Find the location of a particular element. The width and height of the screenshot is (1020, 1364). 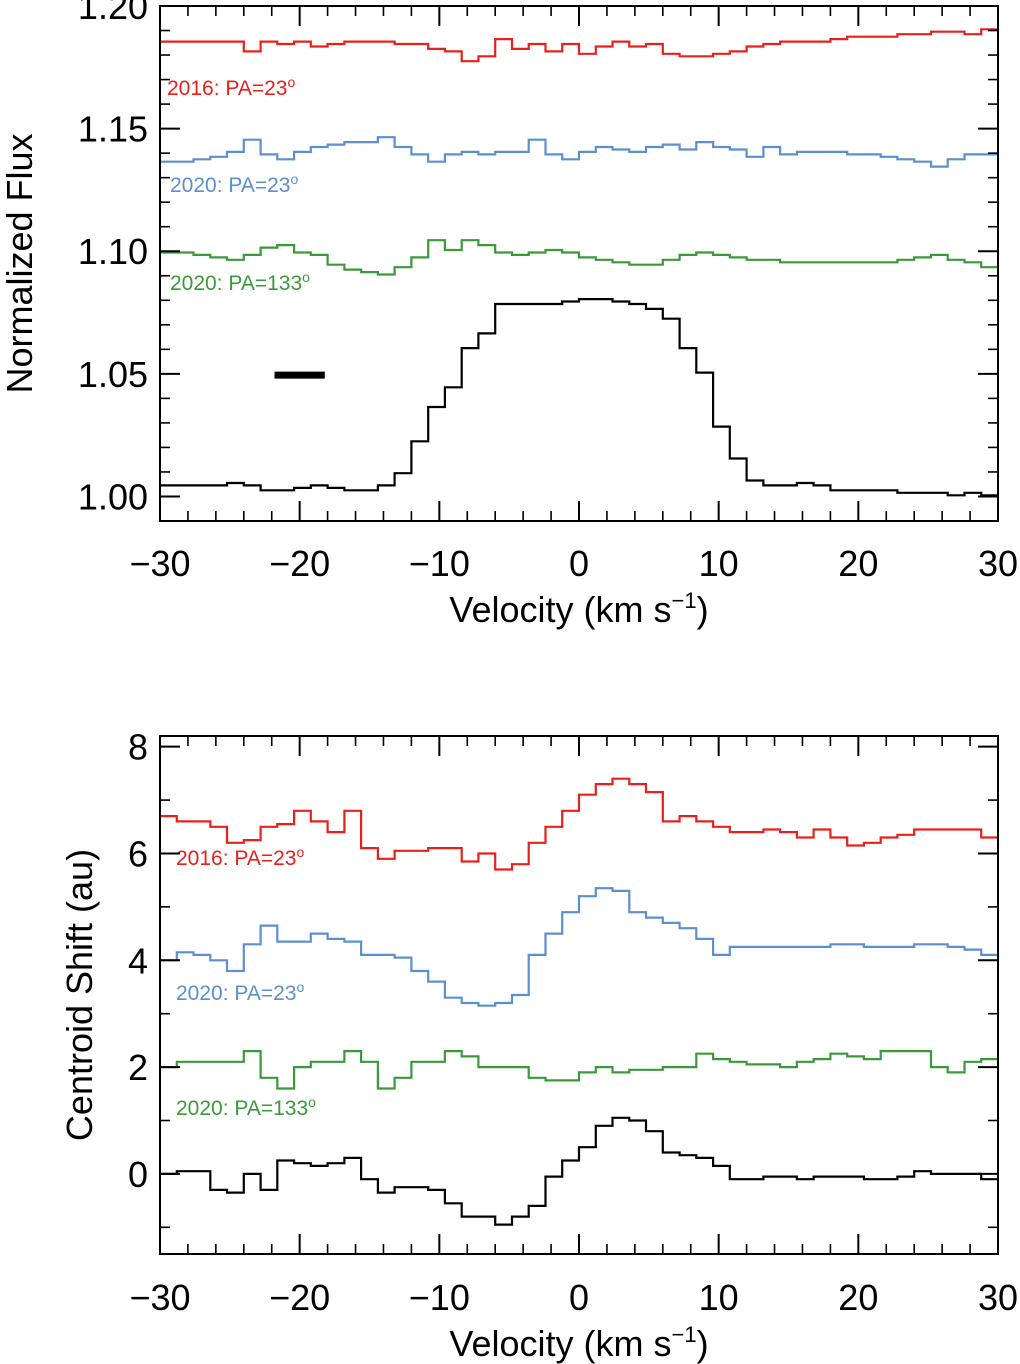

y-tick-label: 1.05 is located at coordinates (113, 374).